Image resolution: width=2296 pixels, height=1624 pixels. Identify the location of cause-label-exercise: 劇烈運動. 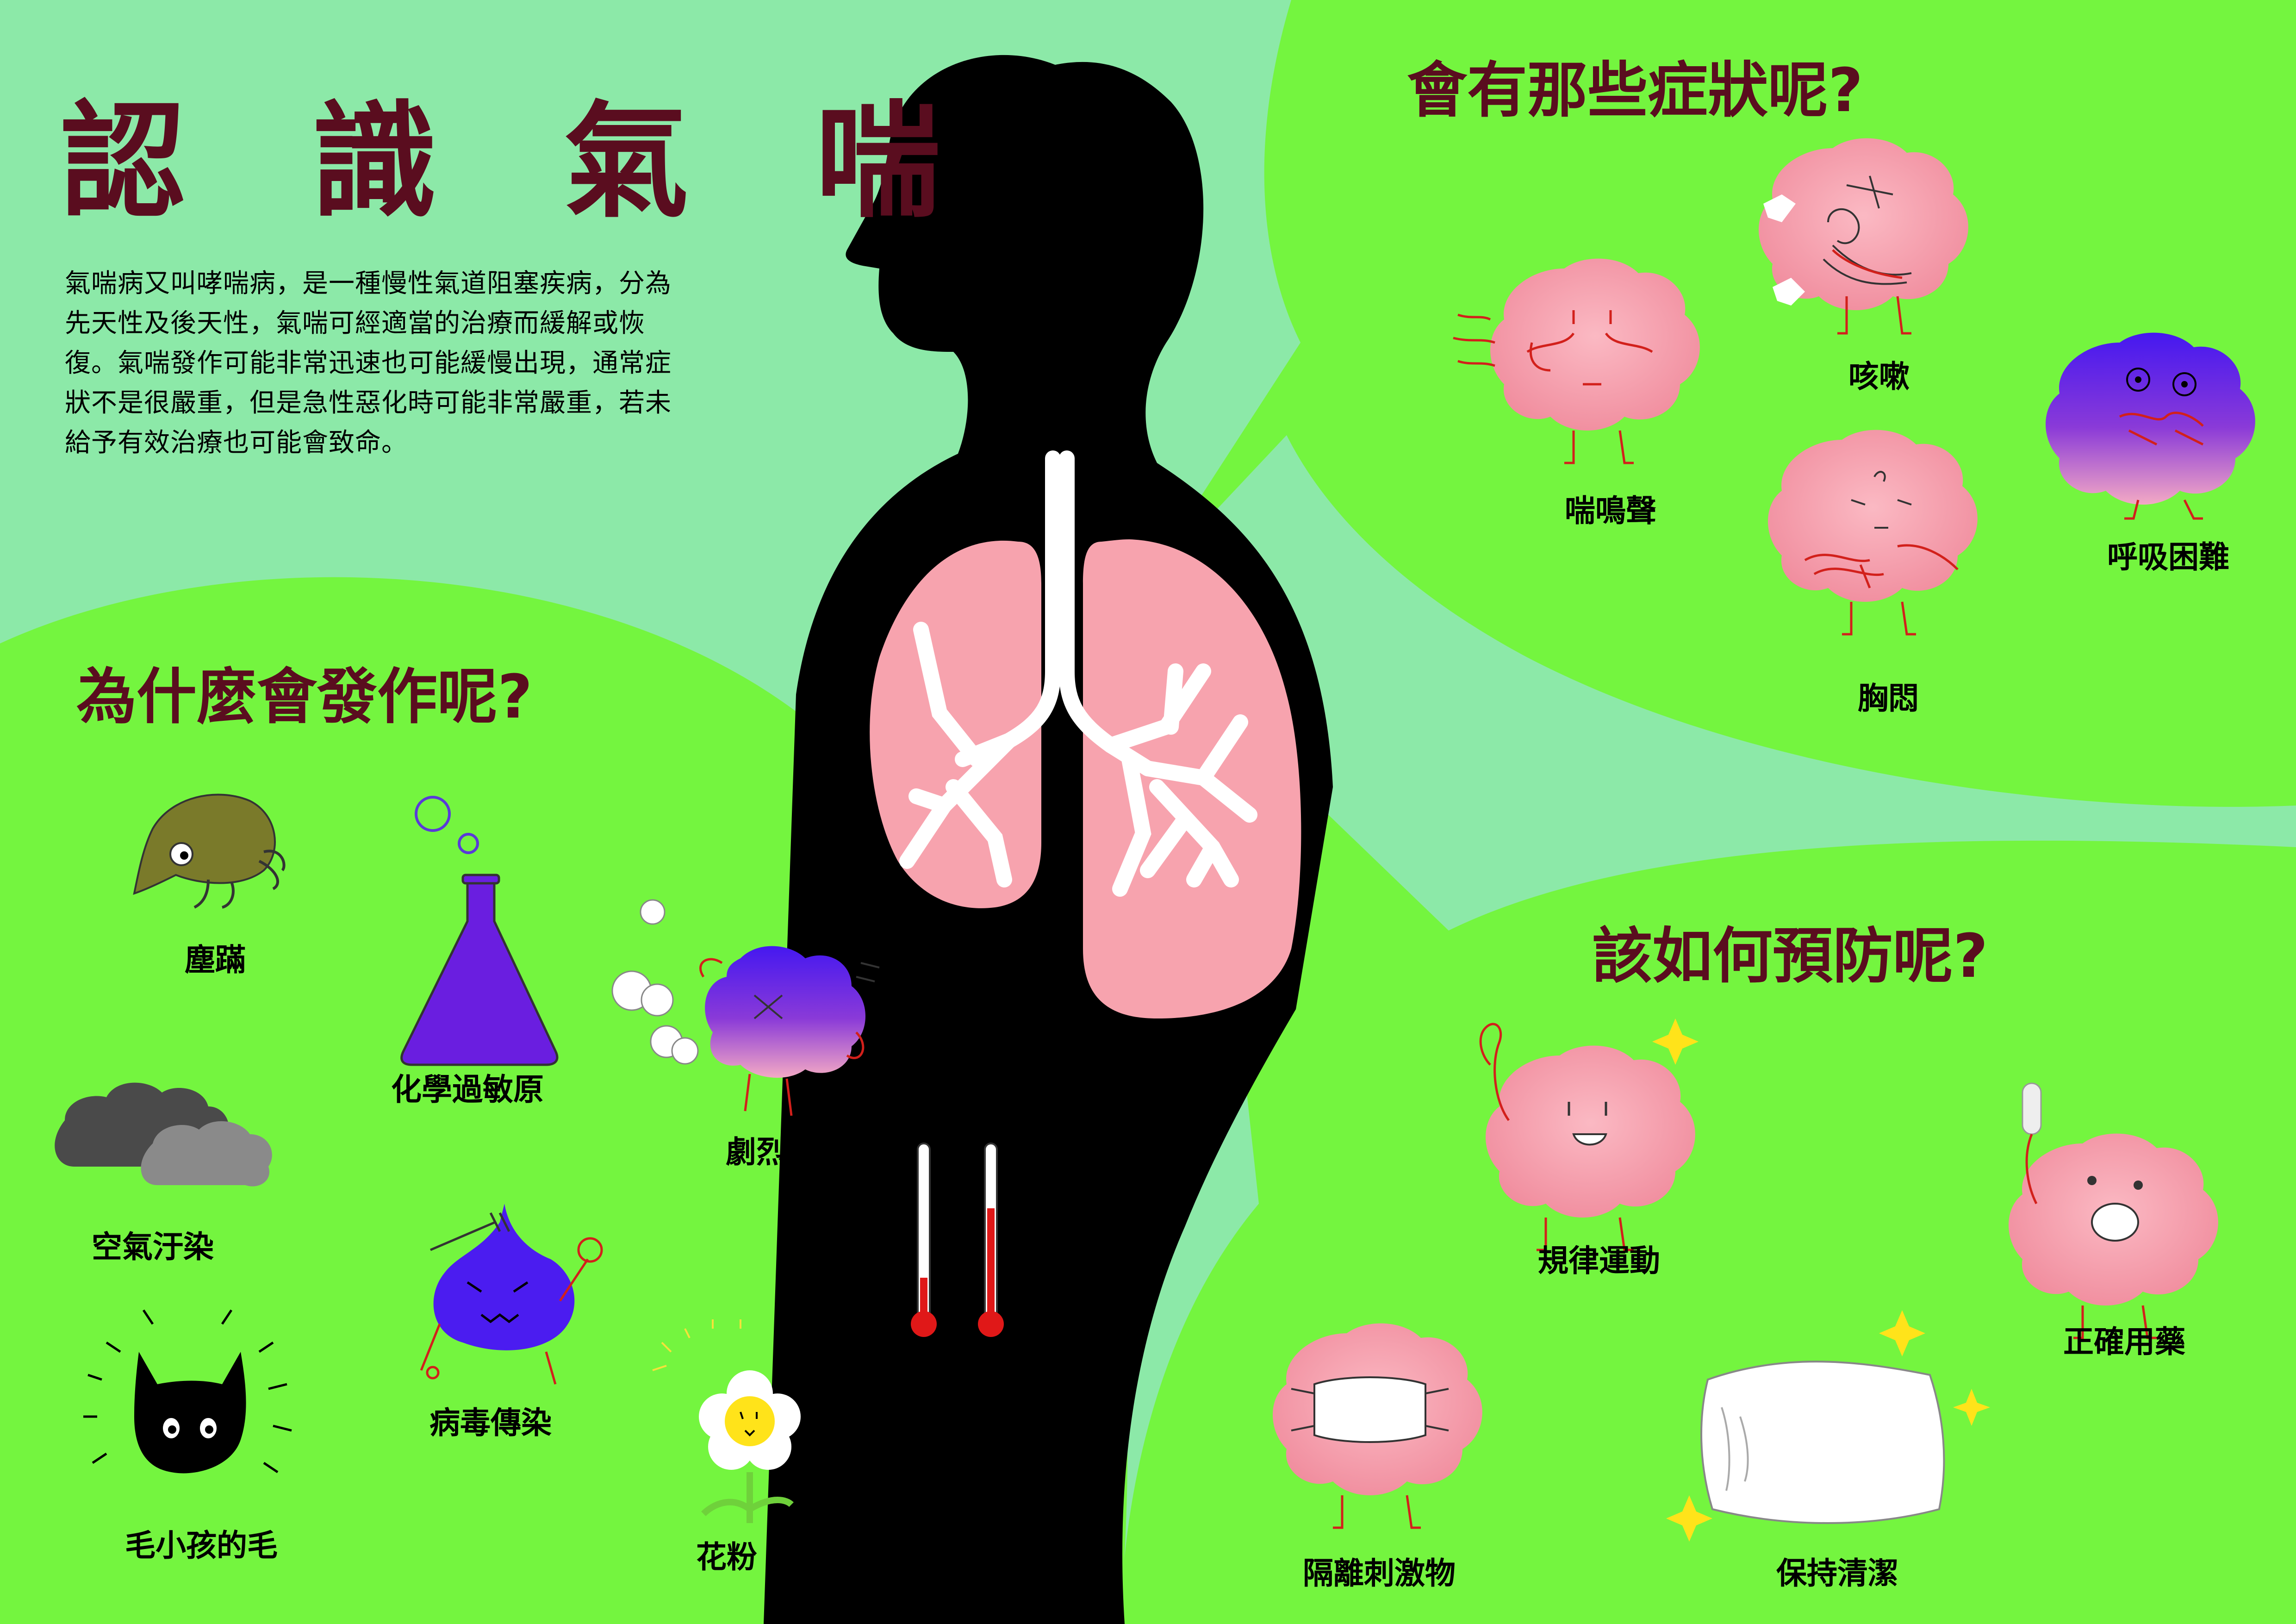
(787, 1152).